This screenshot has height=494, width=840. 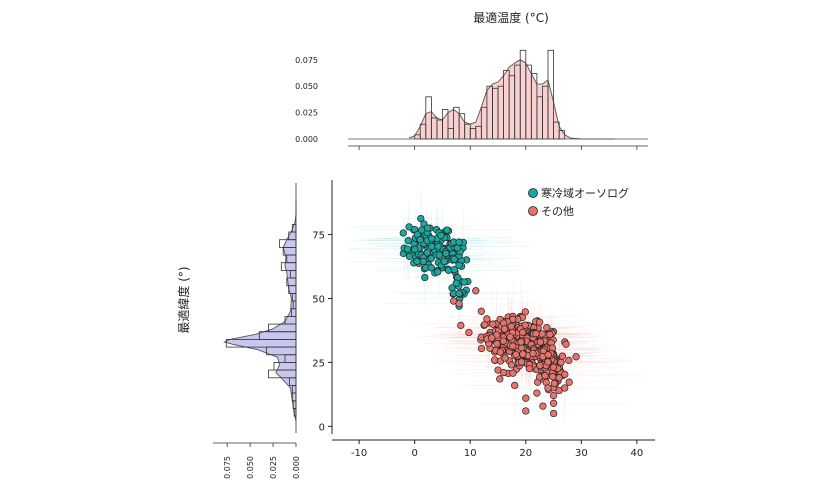 What do you see at coordinates (262, 461) in the screenshot?
I see `left-xtick-group: 0.075 0.050 0.025 0.000` at bounding box center [262, 461].